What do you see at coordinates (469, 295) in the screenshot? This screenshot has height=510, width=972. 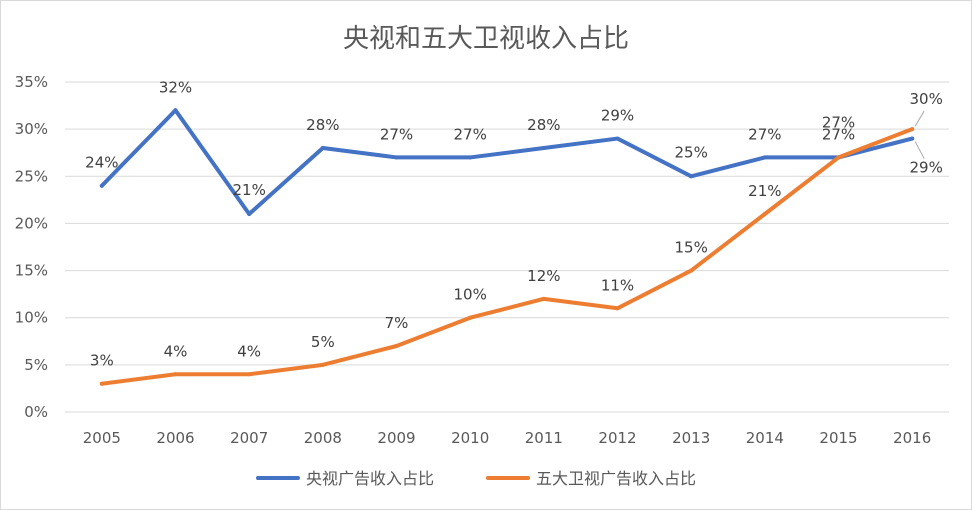 I see `data-label: 10%` at bounding box center [469, 295].